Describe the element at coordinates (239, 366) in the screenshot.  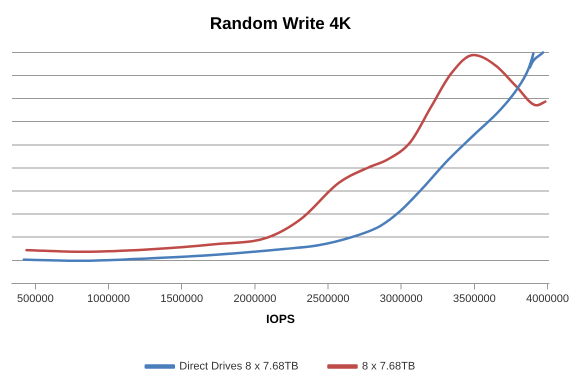
I see `legend-label: Direct Drives 8 x 7.68TB` at that location.